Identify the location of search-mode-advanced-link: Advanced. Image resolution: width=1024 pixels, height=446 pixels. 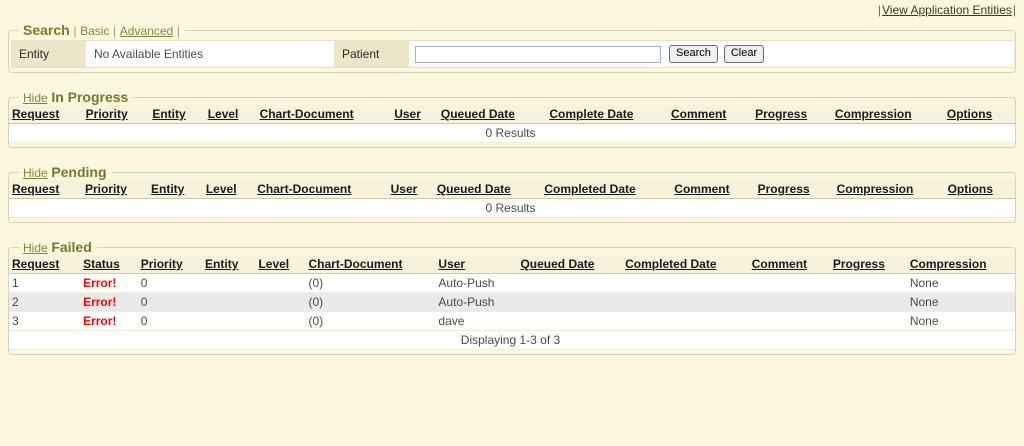
(146, 31).